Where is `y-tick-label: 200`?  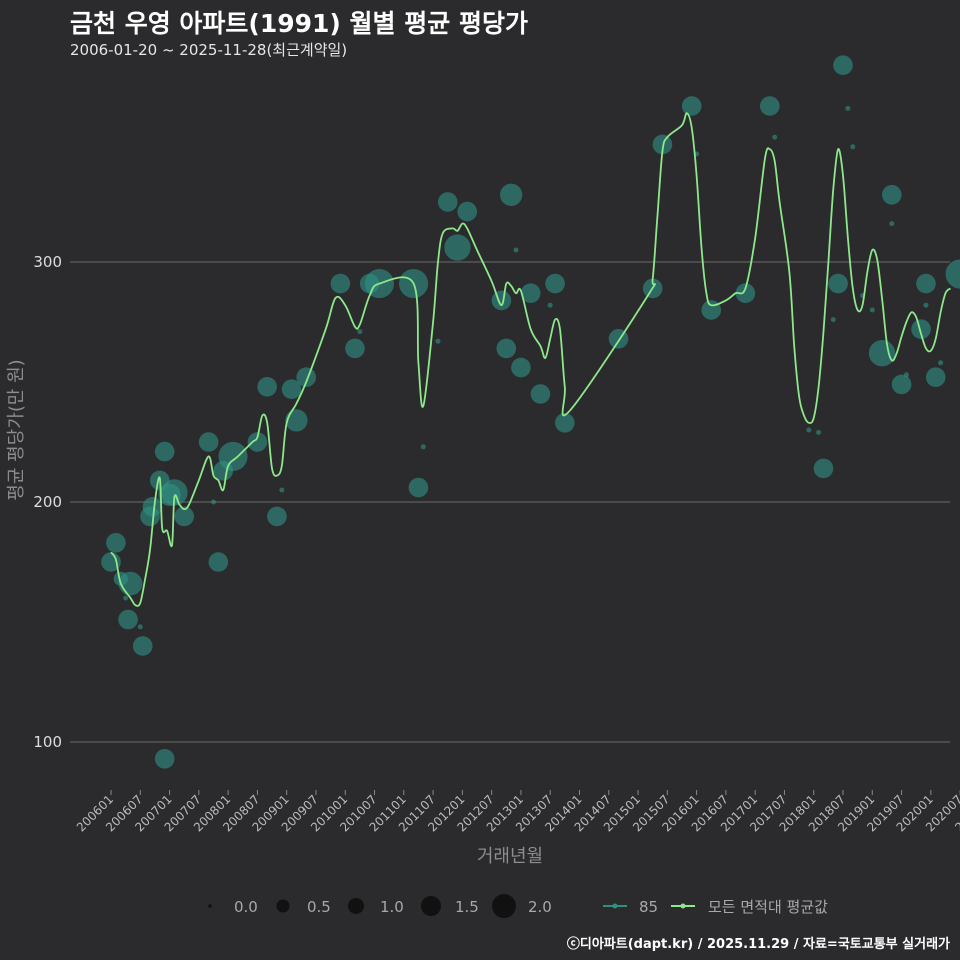 y-tick-label: 200 is located at coordinates (47, 502).